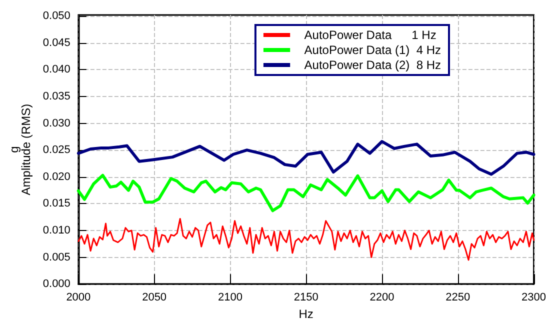  What do you see at coordinates (56, 42) in the screenshot?
I see `y-tick-label: 0.045` at bounding box center [56, 42].